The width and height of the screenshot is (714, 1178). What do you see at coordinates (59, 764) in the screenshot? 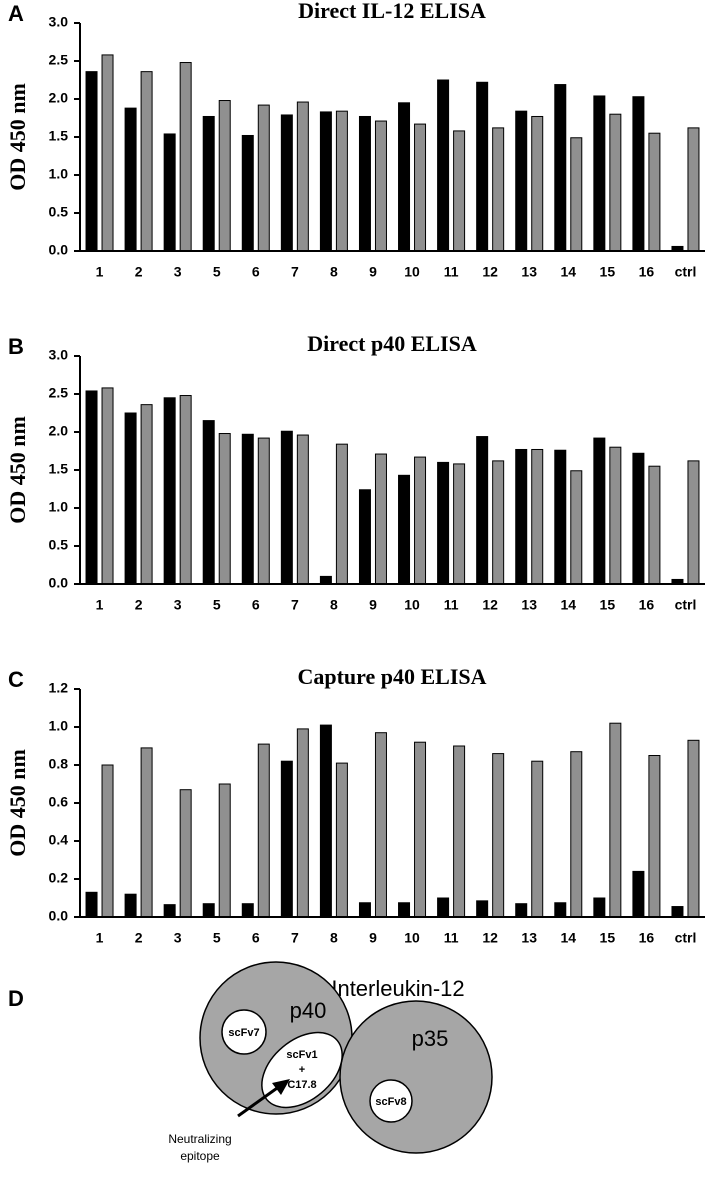
I see `y-tick-label: 0.8` at bounding box center [59, 764].